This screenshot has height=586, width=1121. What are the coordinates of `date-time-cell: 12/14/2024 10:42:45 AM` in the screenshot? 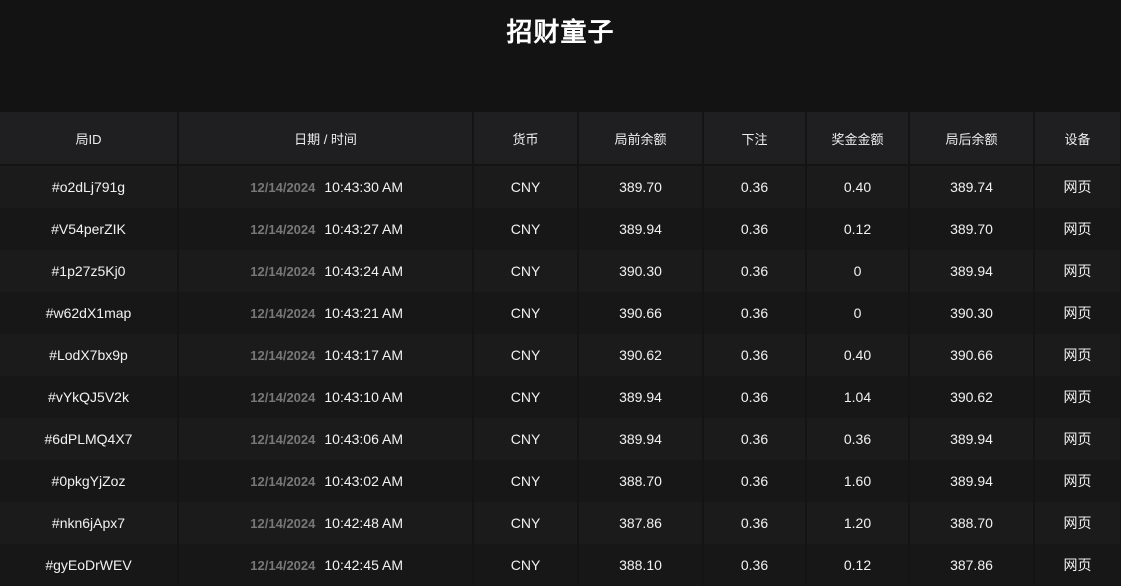 It's located at (326, 565).